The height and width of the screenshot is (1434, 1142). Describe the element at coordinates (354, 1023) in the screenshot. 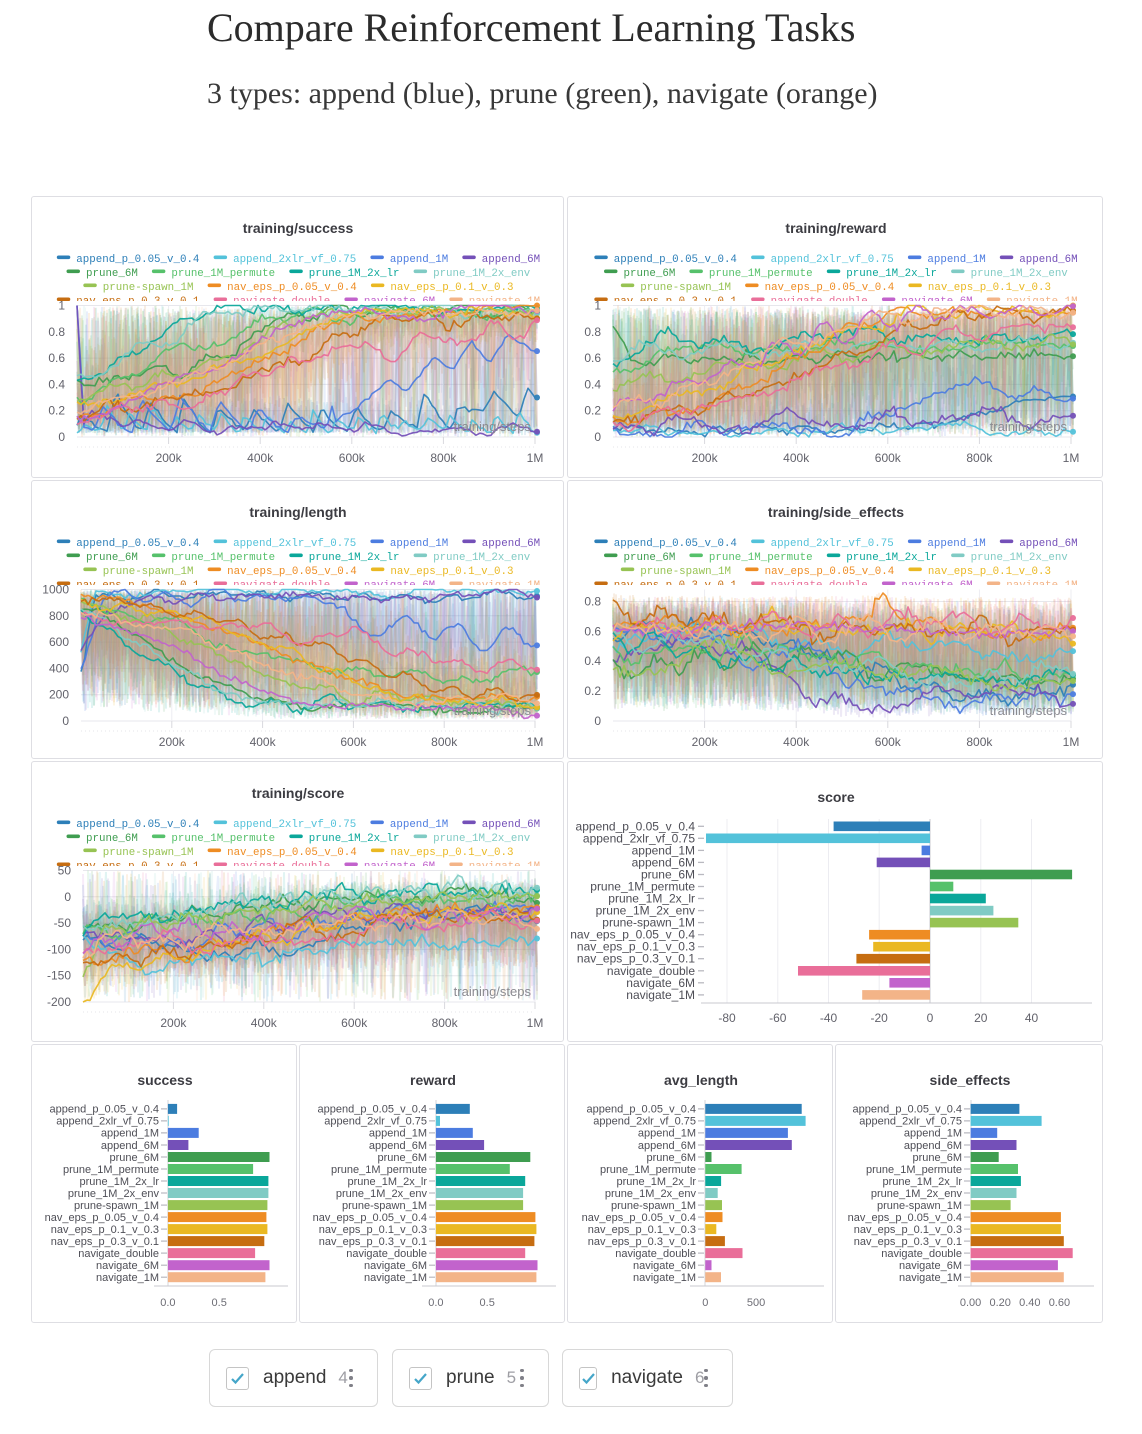

I see `svg-text: 600k` at that location.